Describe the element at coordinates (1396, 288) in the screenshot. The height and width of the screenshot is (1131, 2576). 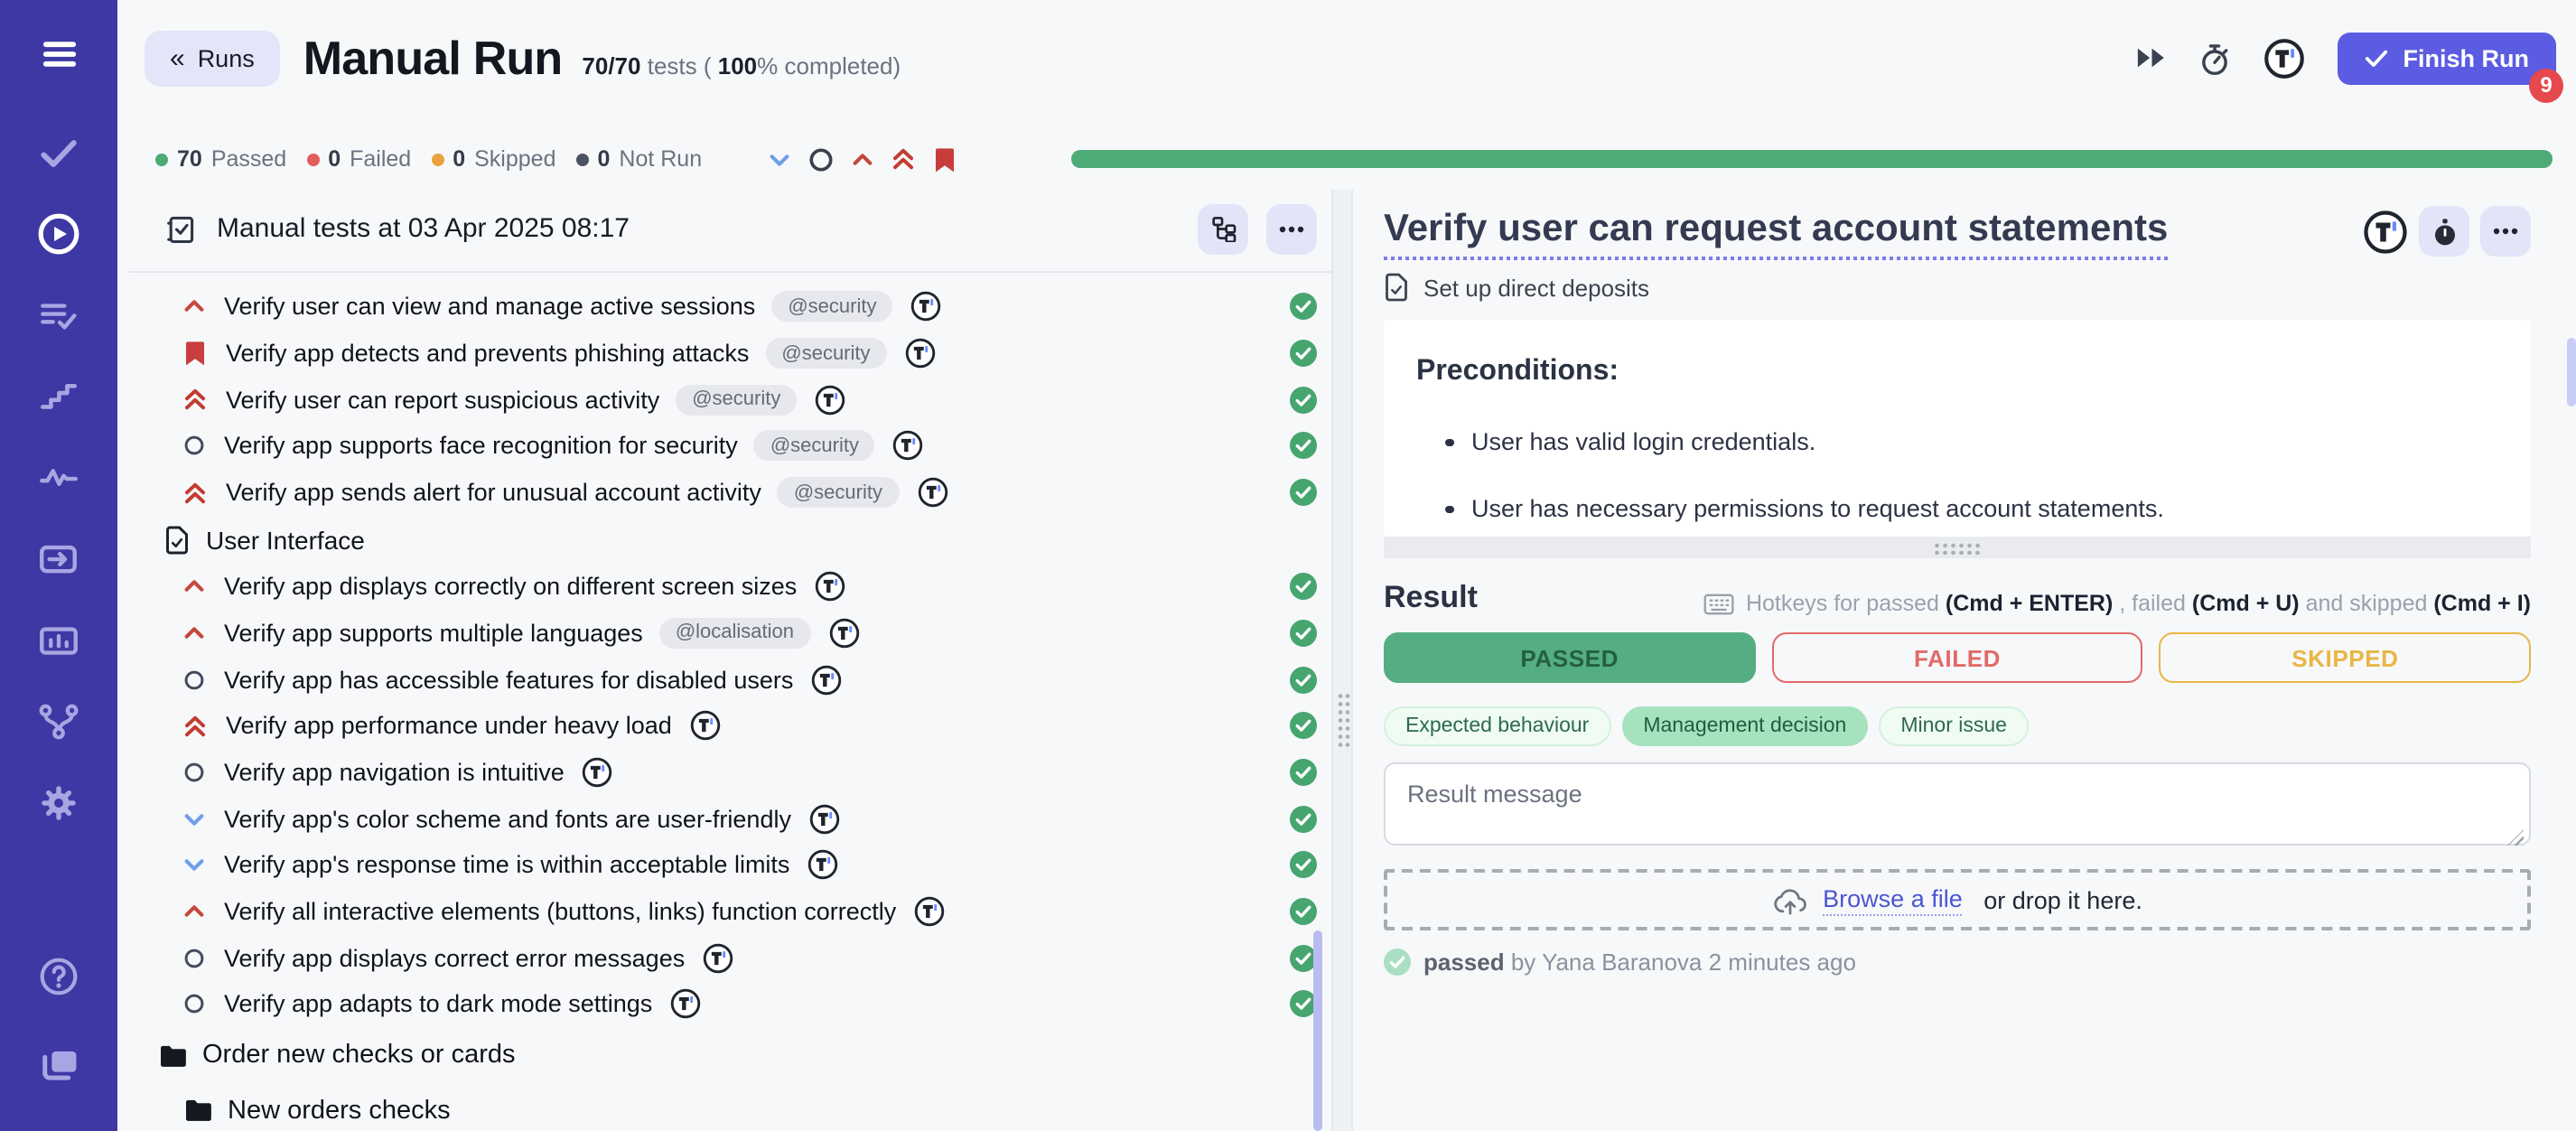
I see `suite-doc-icon` at that location.